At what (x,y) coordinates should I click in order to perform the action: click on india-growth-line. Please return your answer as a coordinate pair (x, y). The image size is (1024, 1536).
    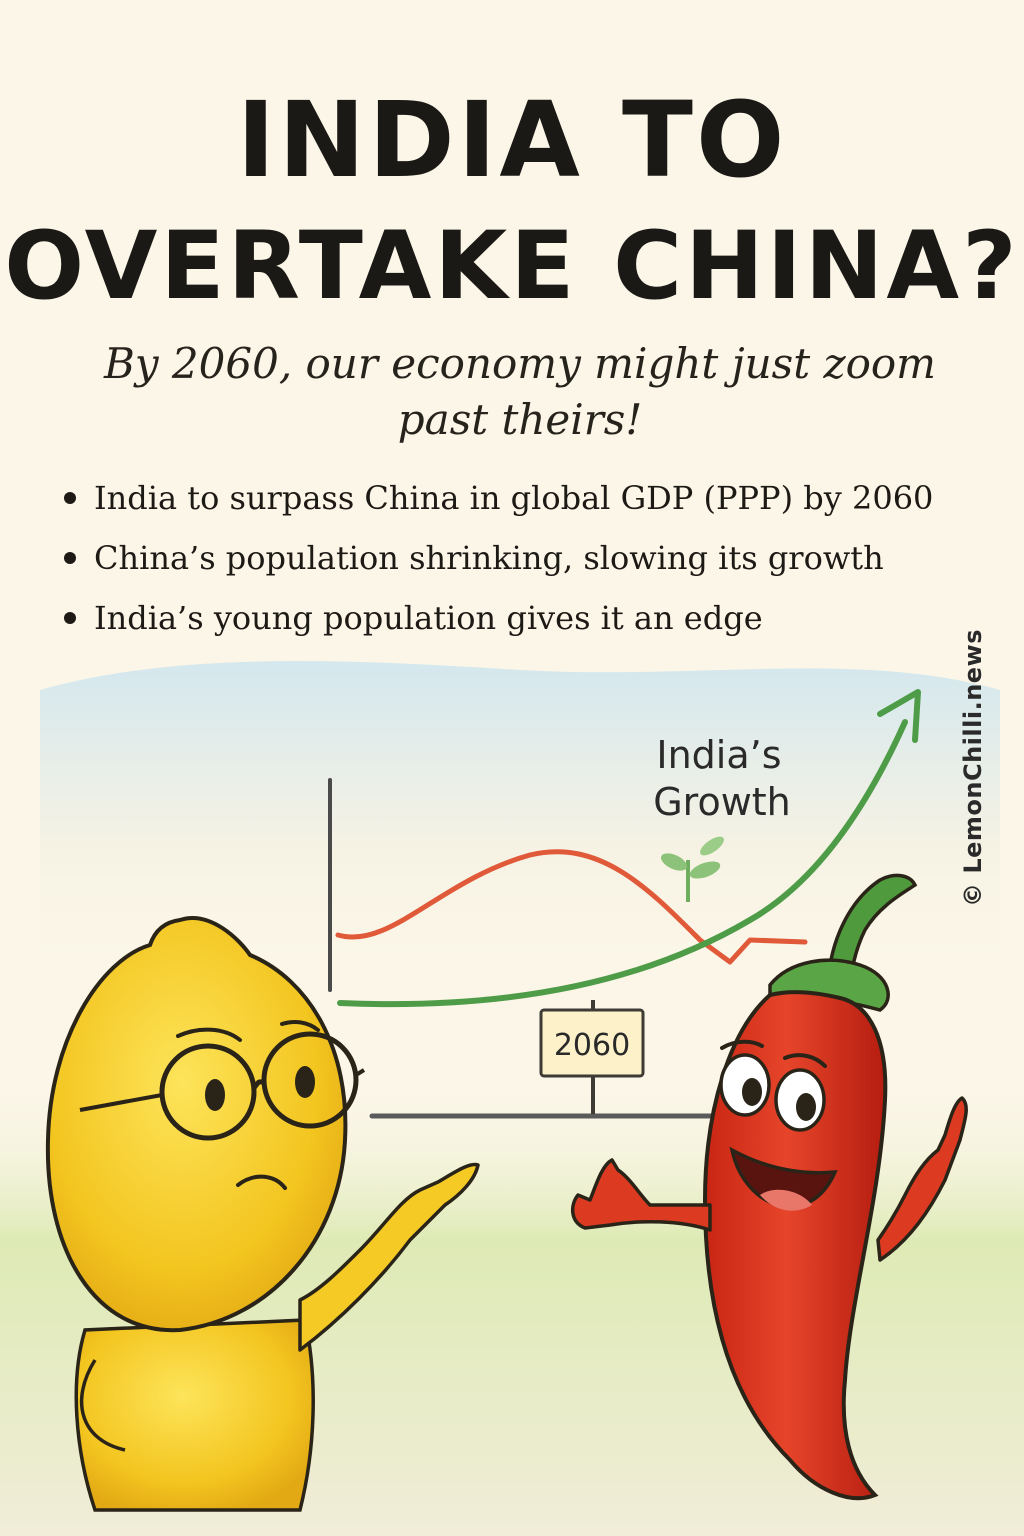
    Looking at the image, I should click on (622, 863).